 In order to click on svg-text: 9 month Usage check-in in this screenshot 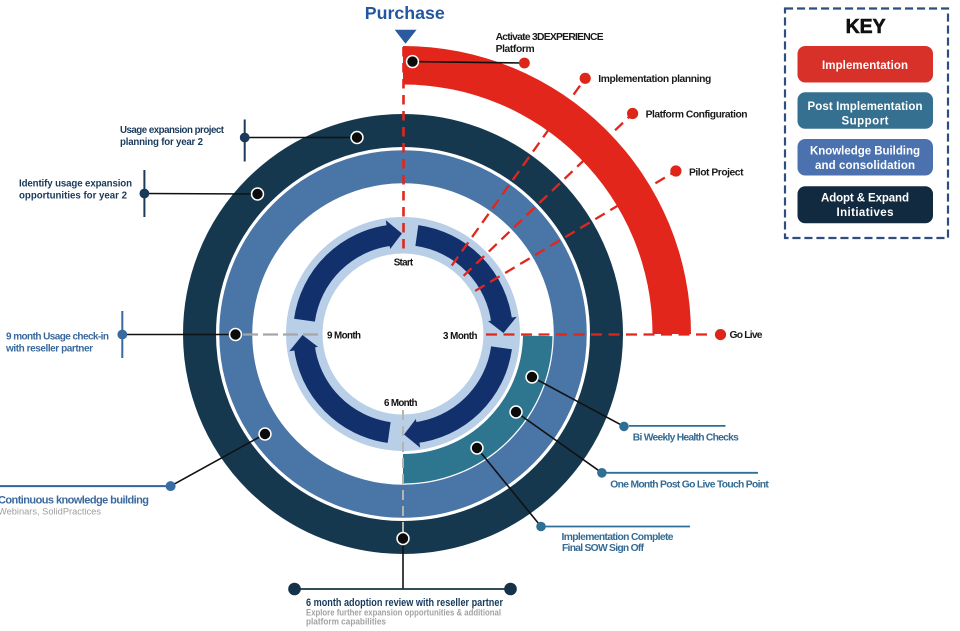, I will do `click(57, 337)`.